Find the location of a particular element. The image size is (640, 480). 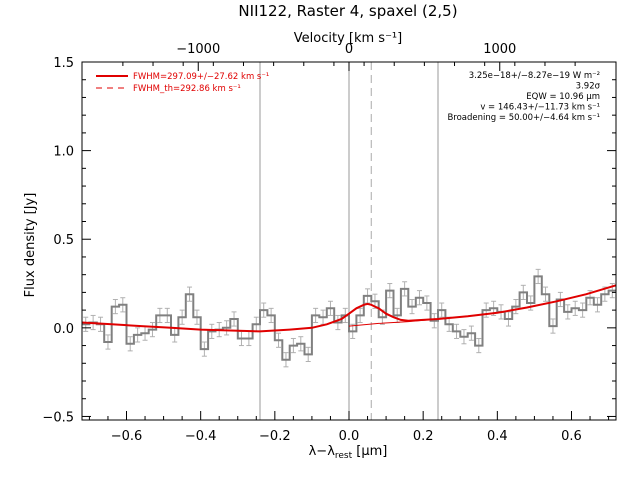

legend-label: FWHM_th=292.86 km s⁻¹ is located at coordinates (187, 89).